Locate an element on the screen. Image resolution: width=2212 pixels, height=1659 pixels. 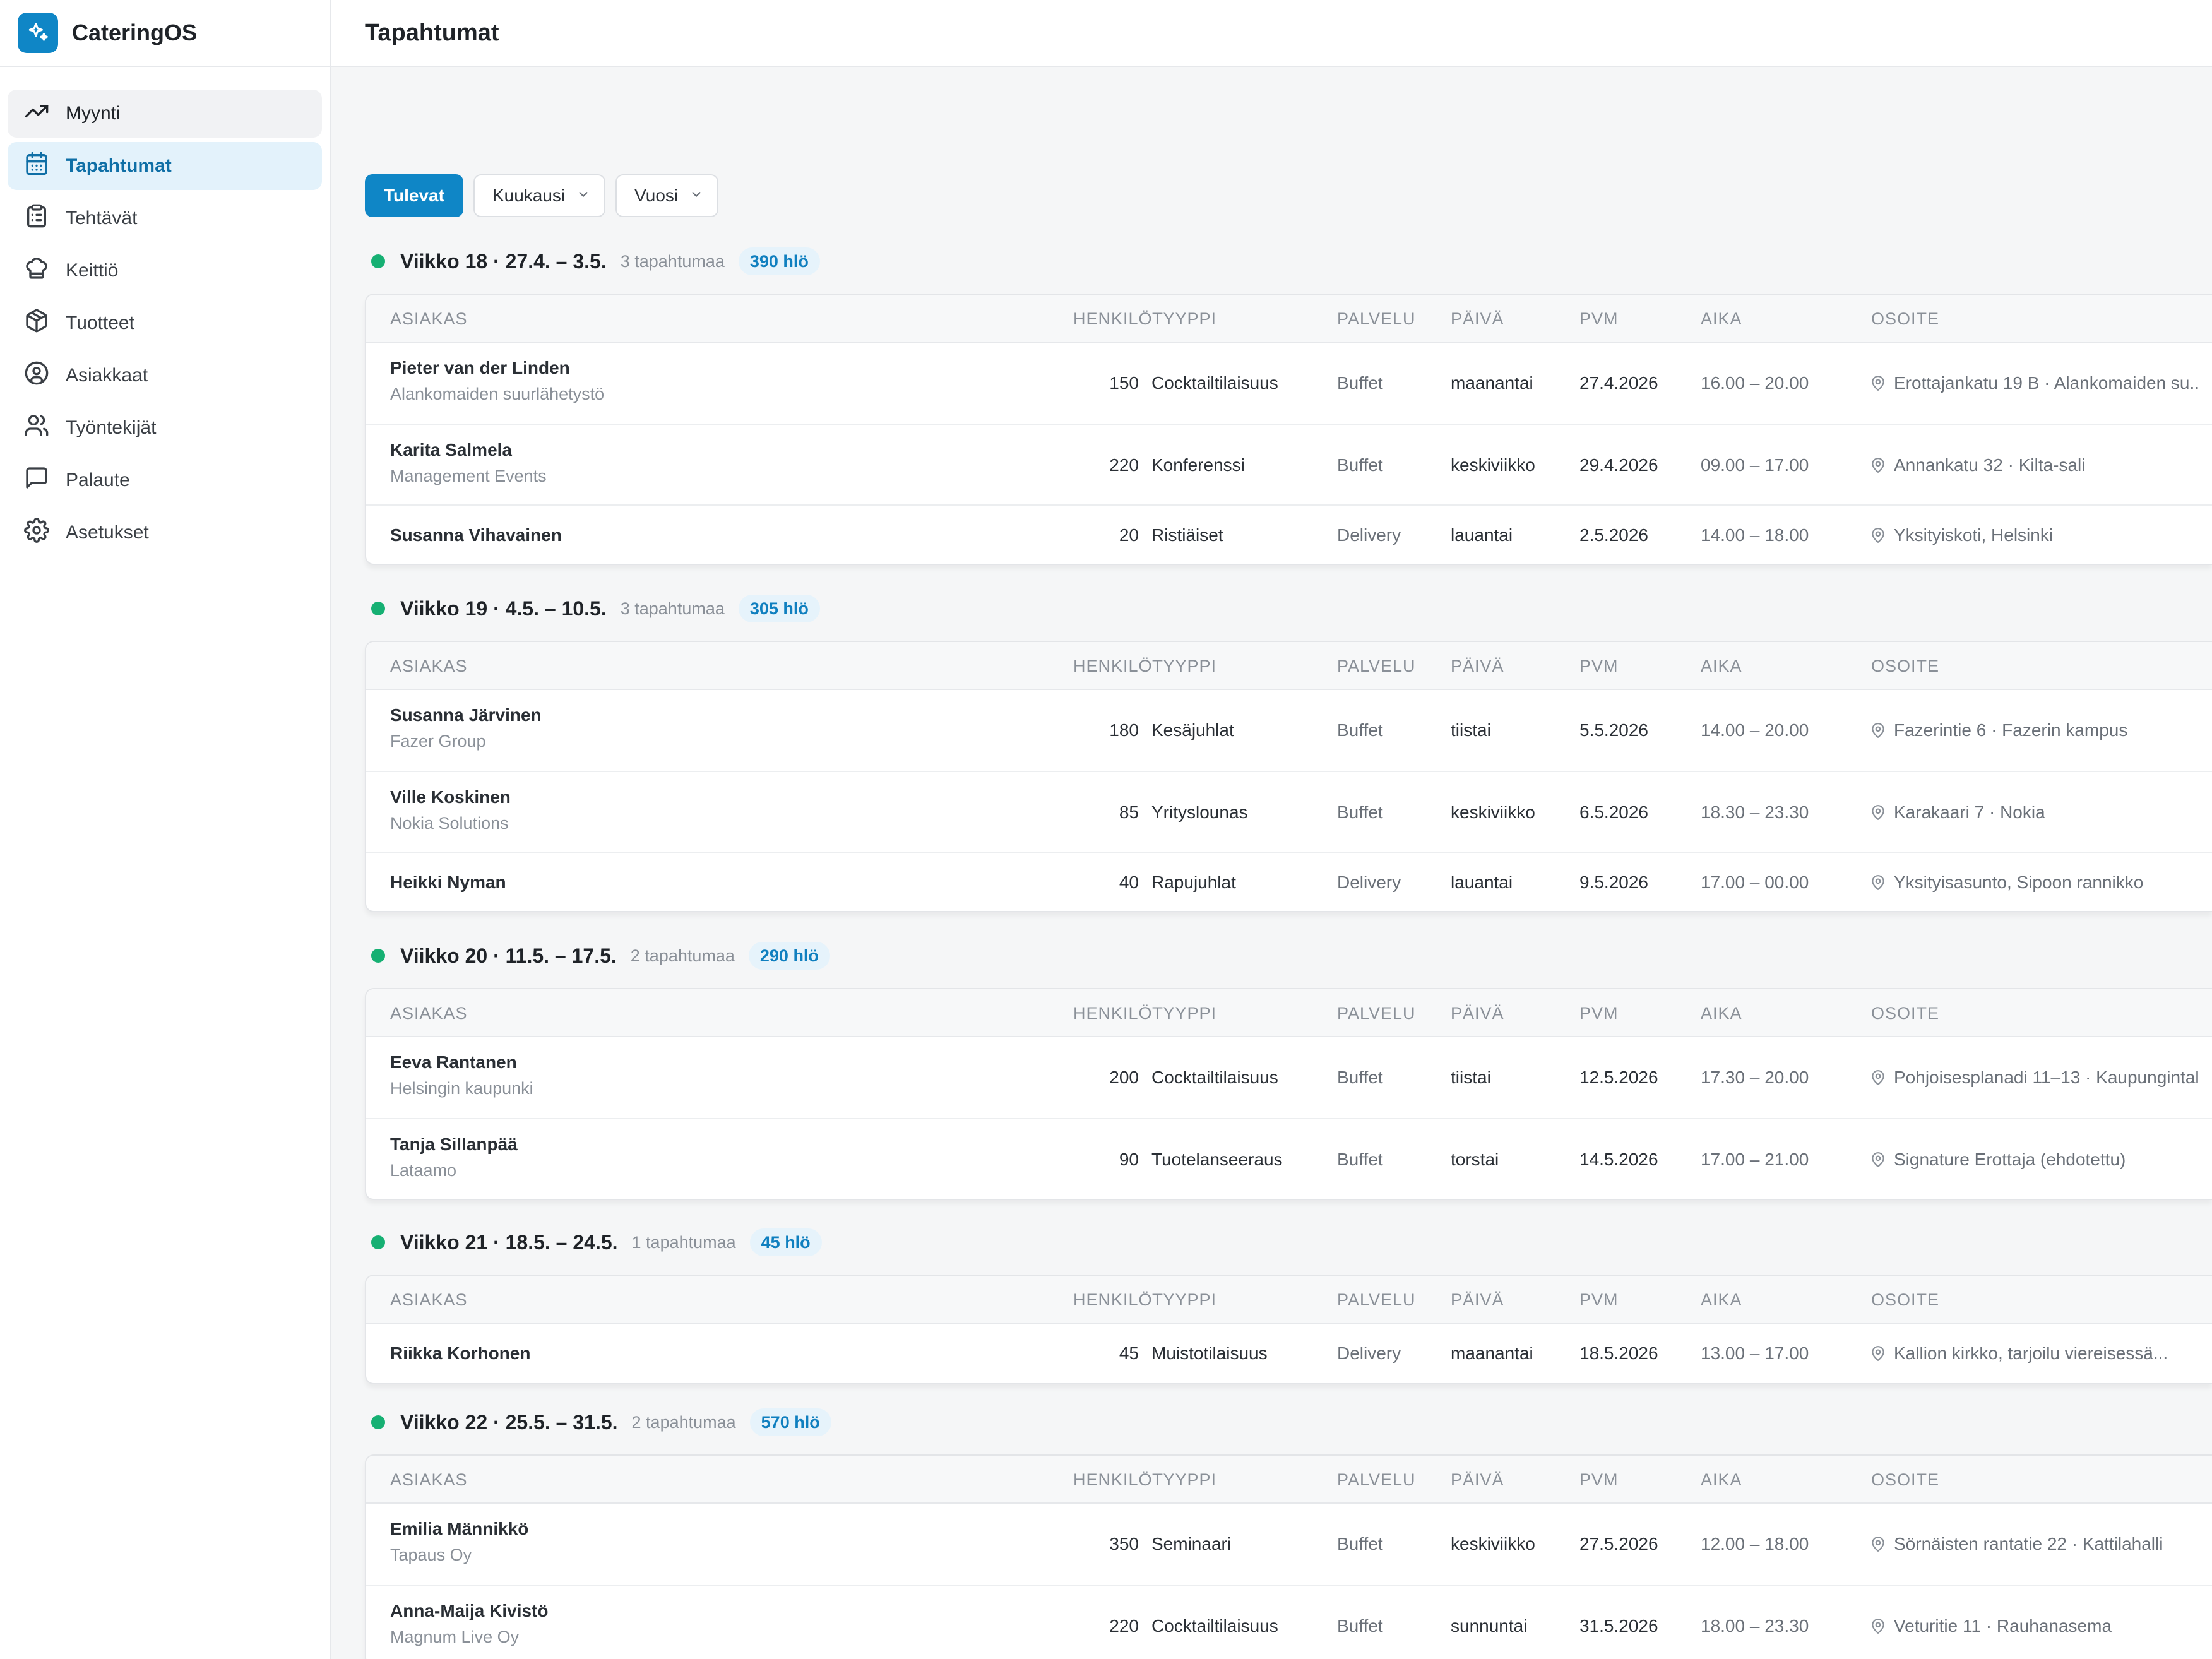
event-type: Yrityslounas is located at coordinates (1199, 812).